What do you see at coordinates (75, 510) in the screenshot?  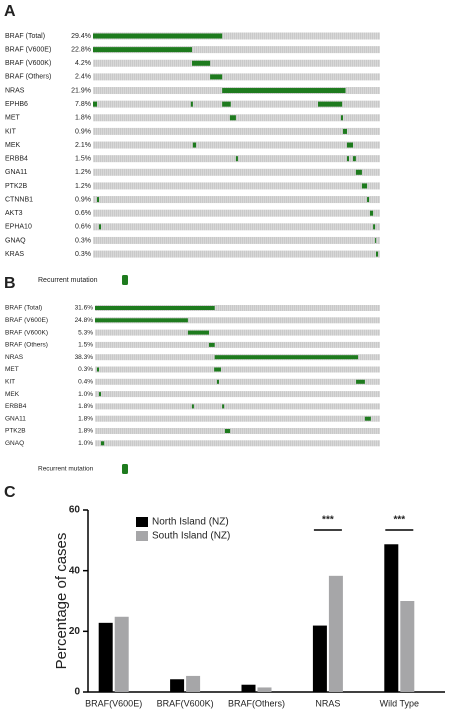 I see `y-tick-label: 60` at bounding box center [75, 510].